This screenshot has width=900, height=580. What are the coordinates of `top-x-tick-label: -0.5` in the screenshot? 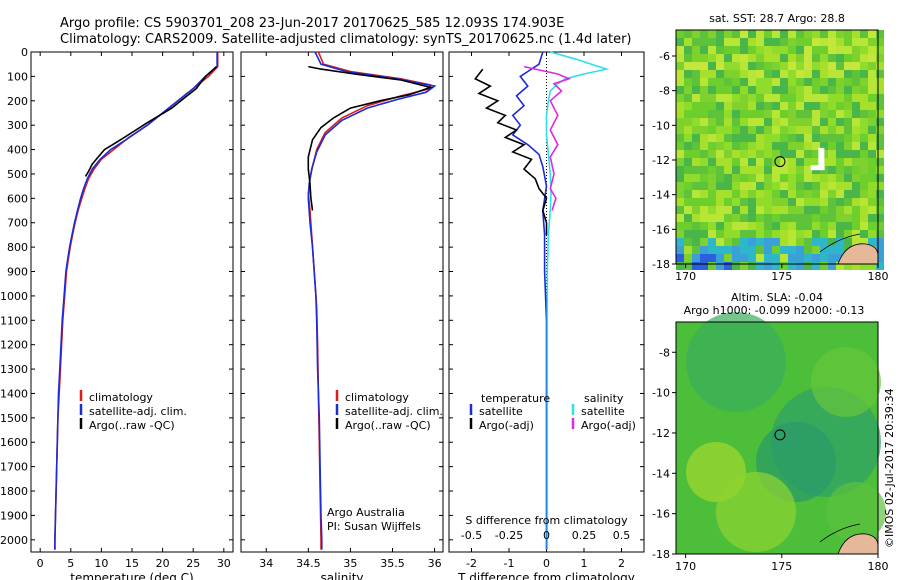 It's located at (471, 535).